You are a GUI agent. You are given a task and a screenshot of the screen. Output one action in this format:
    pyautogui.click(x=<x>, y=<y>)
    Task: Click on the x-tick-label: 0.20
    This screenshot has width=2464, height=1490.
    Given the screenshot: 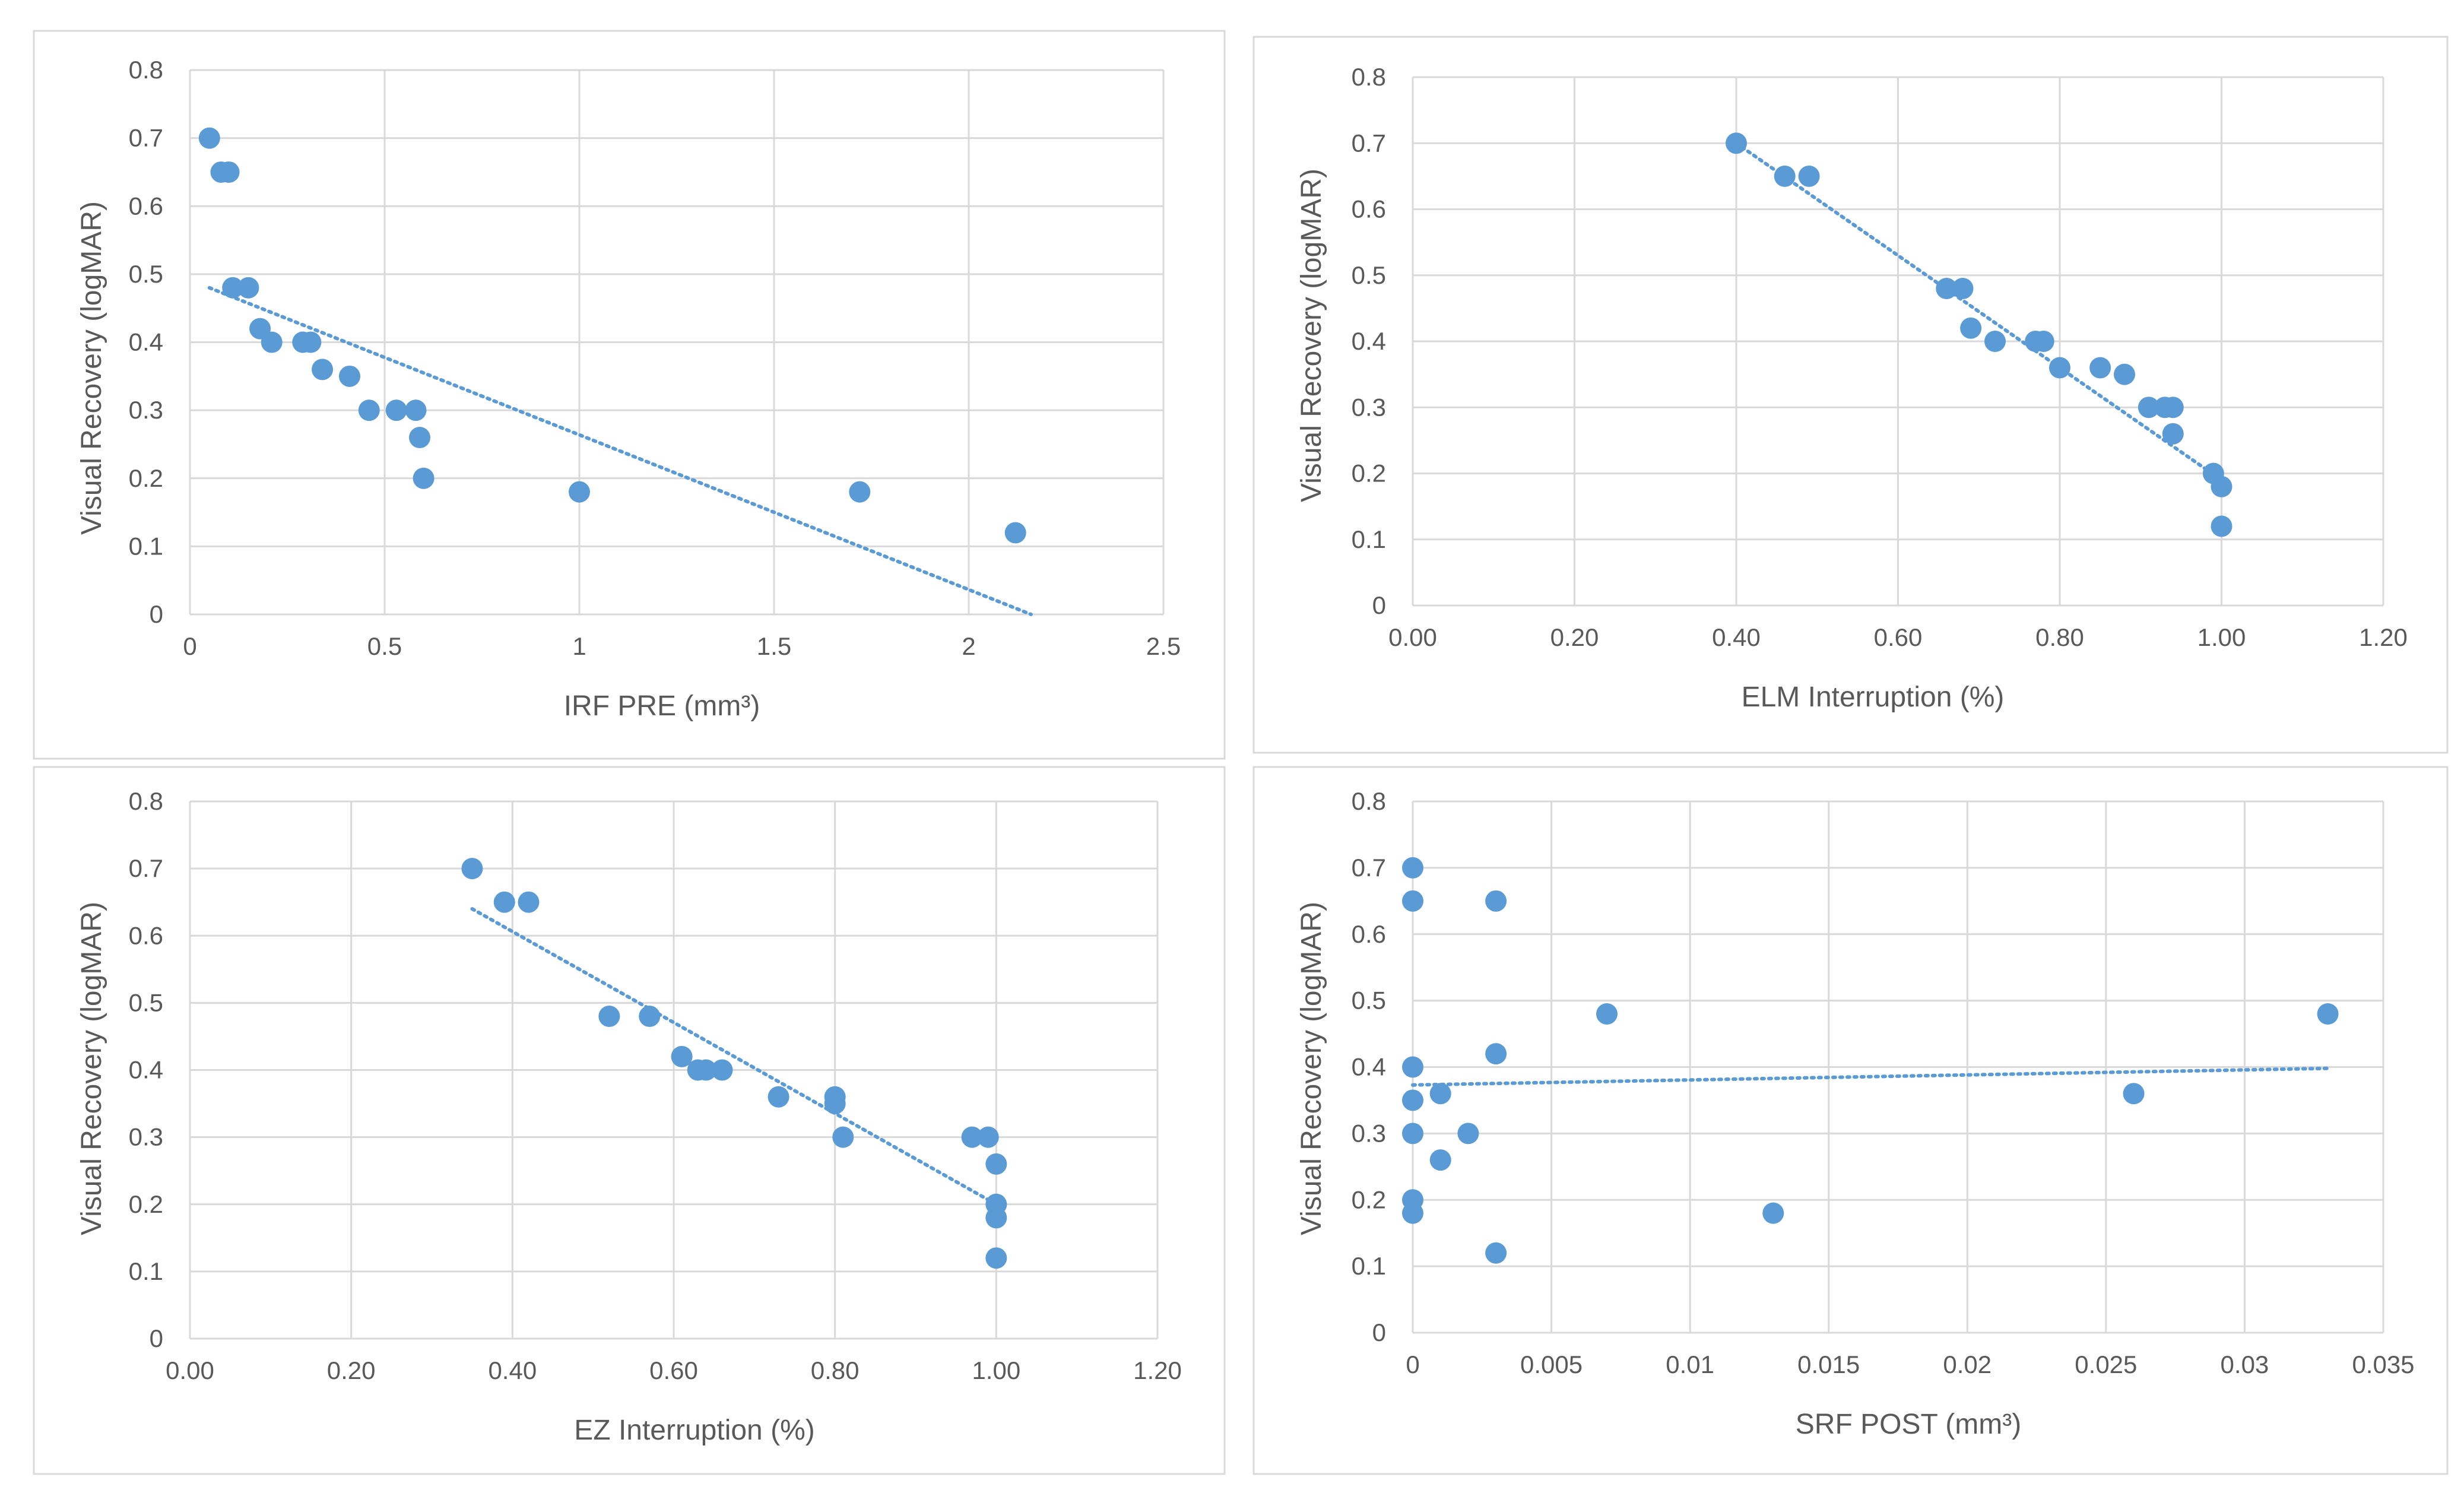 What is the action you would take?
    pyautogui.click(x=1574, y=637)
    